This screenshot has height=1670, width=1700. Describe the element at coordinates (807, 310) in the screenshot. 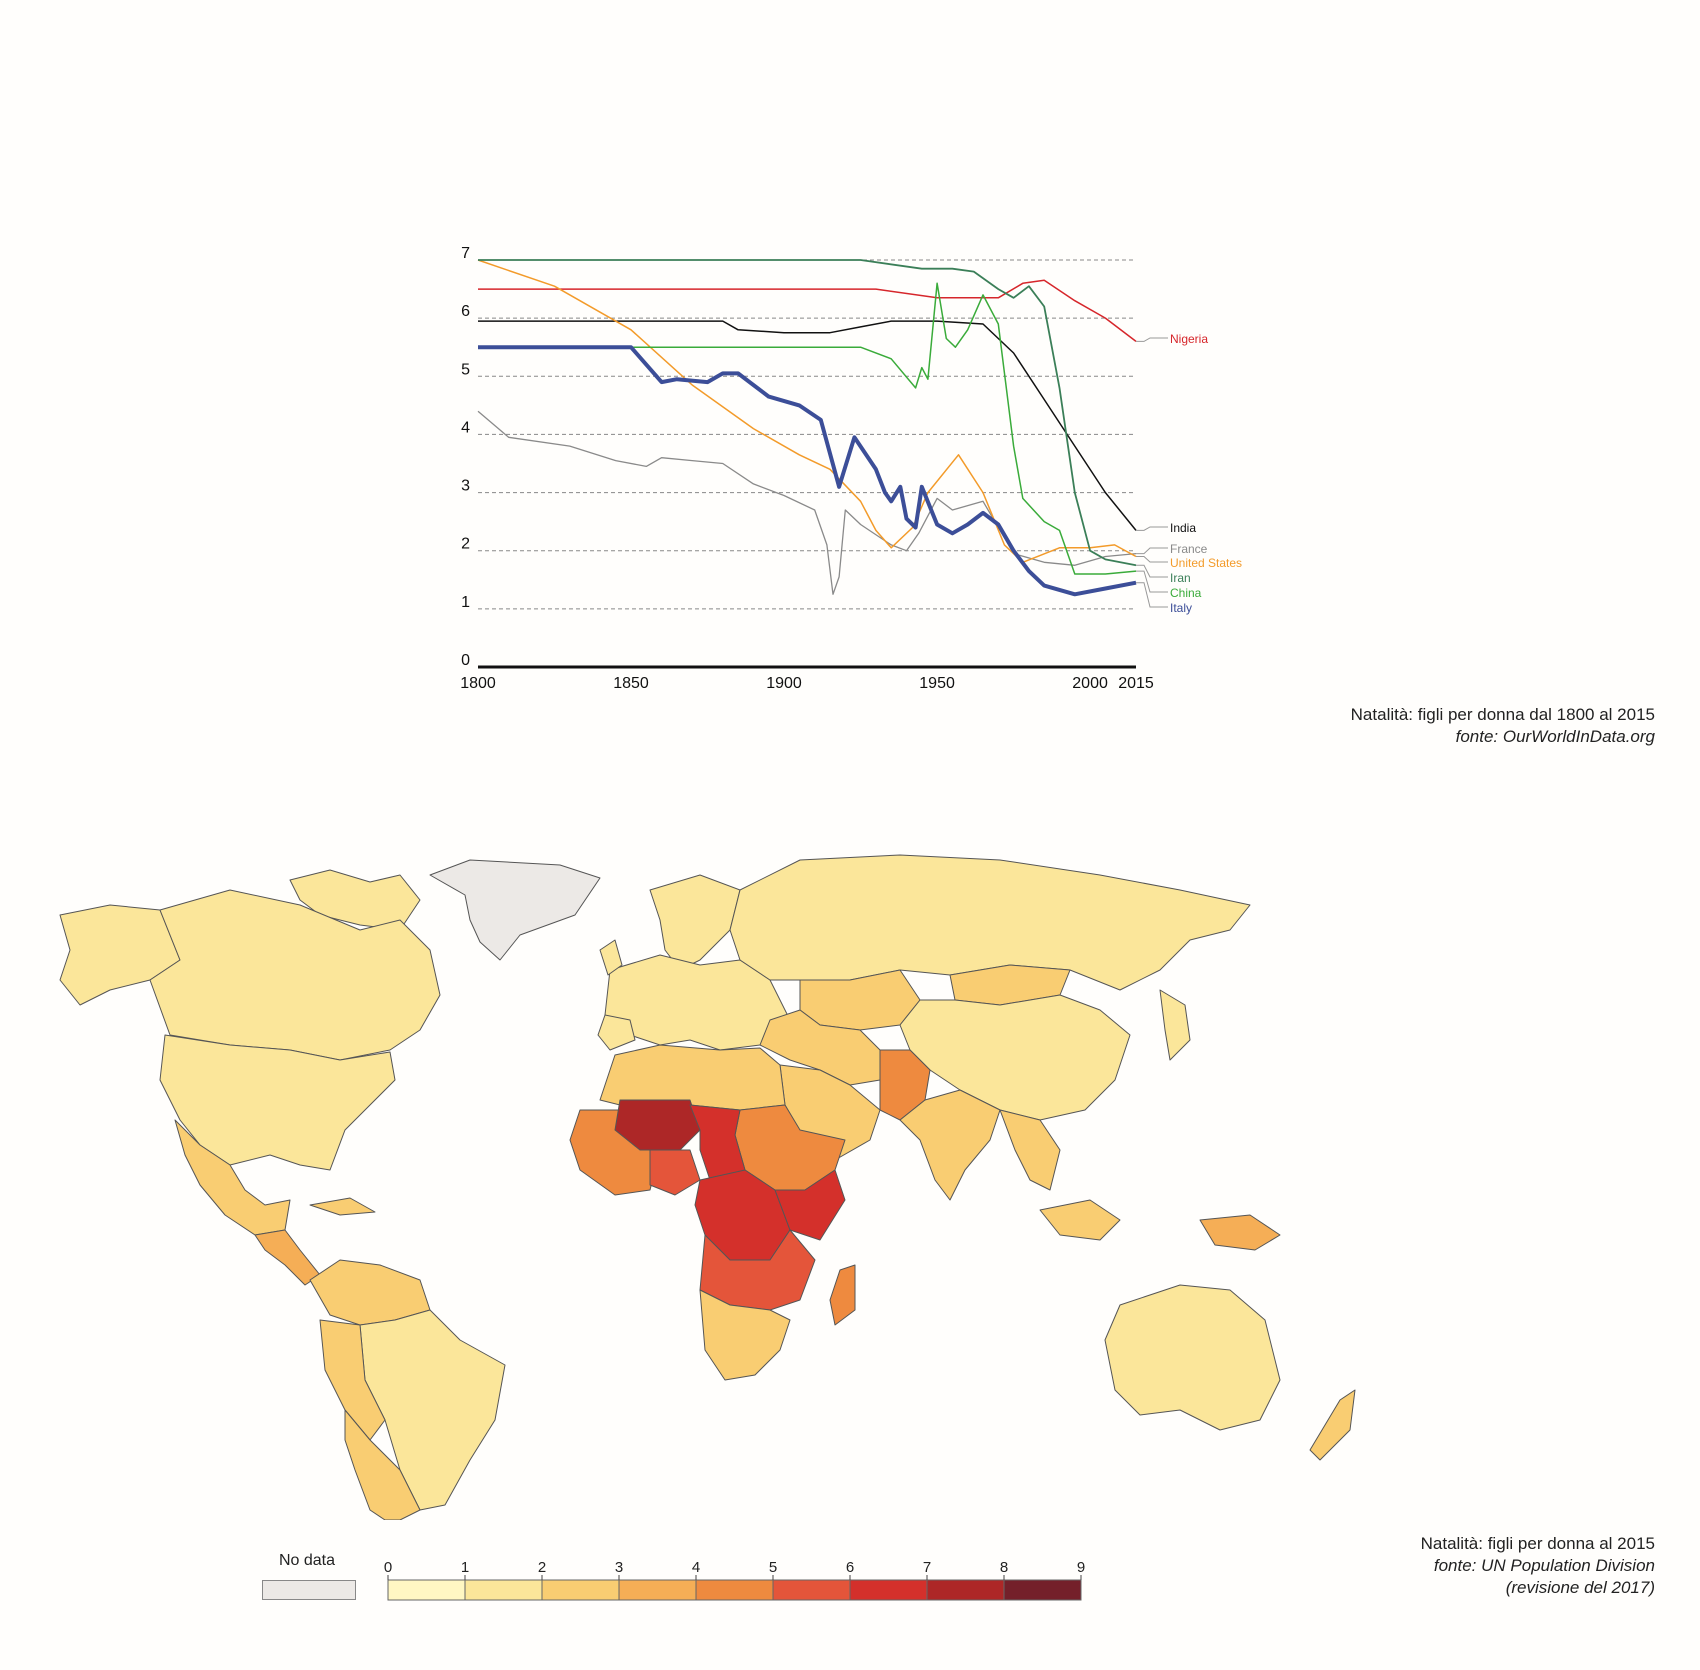

I see `series-line-nigeria` at that location.